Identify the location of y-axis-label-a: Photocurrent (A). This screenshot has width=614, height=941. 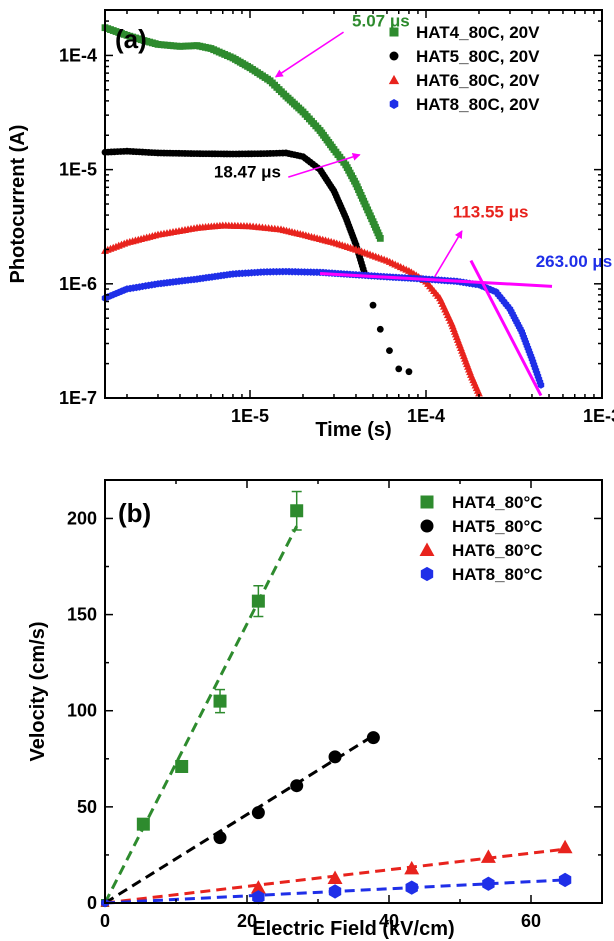
(18, 204).